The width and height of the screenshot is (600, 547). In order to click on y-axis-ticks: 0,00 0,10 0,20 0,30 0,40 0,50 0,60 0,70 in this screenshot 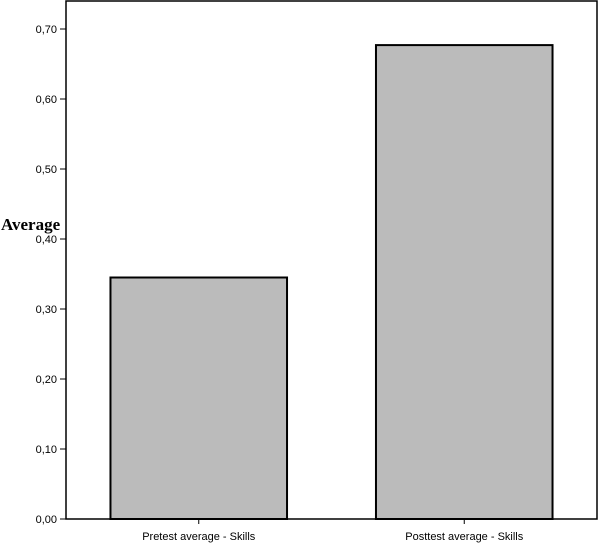, I will do `click(51, 275)`.